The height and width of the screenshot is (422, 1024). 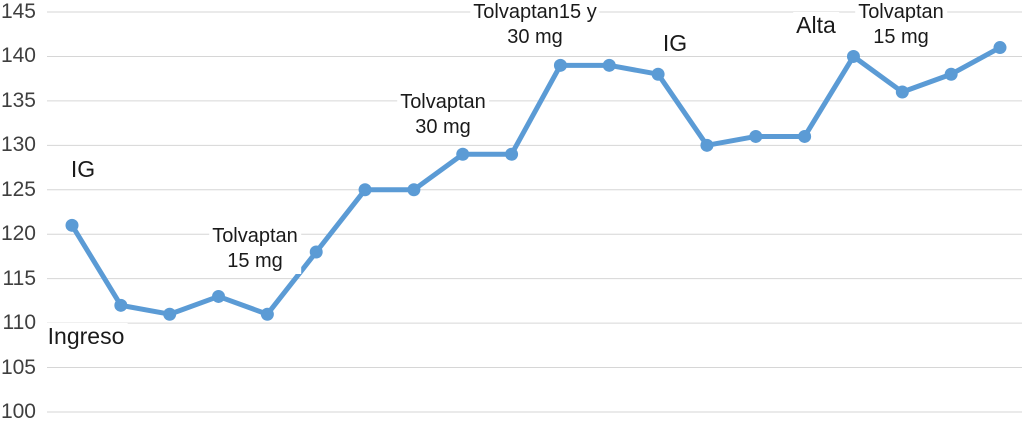 What do you see at coordinates (18, 234) in the screenshot?
I see `y-axis-tick-label: 120` at bounding box center [18, 234].